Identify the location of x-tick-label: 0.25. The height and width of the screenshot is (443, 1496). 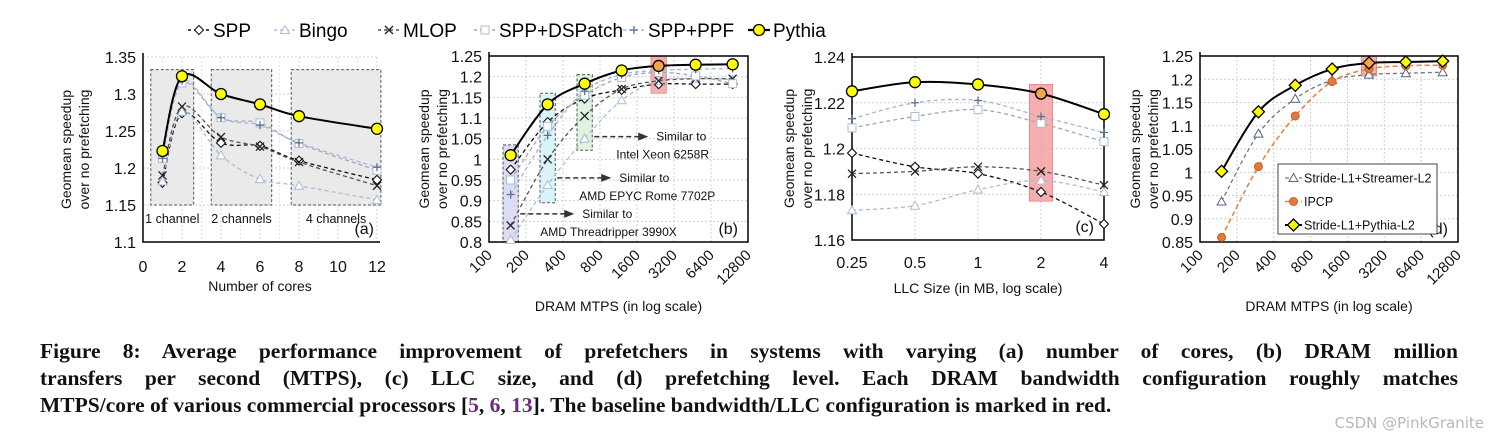
(851, 263).